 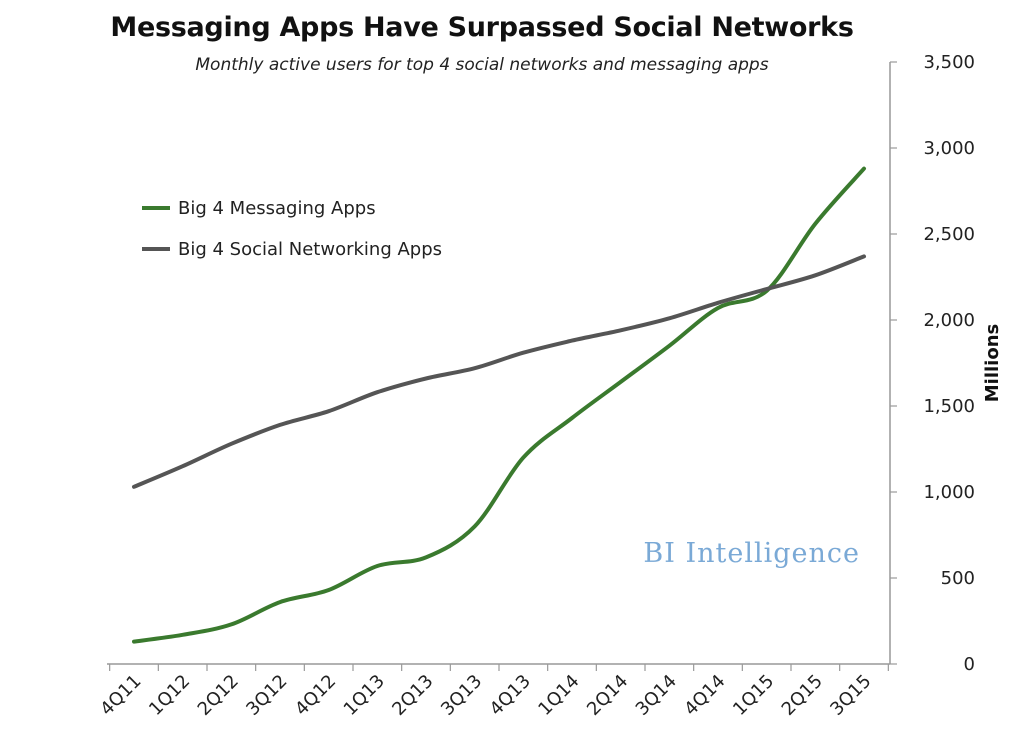 What do you see at coordinates (266, 695) in the screenshot?
I see `x-tick-label: 3Q12` at bounding box center [266, 695].